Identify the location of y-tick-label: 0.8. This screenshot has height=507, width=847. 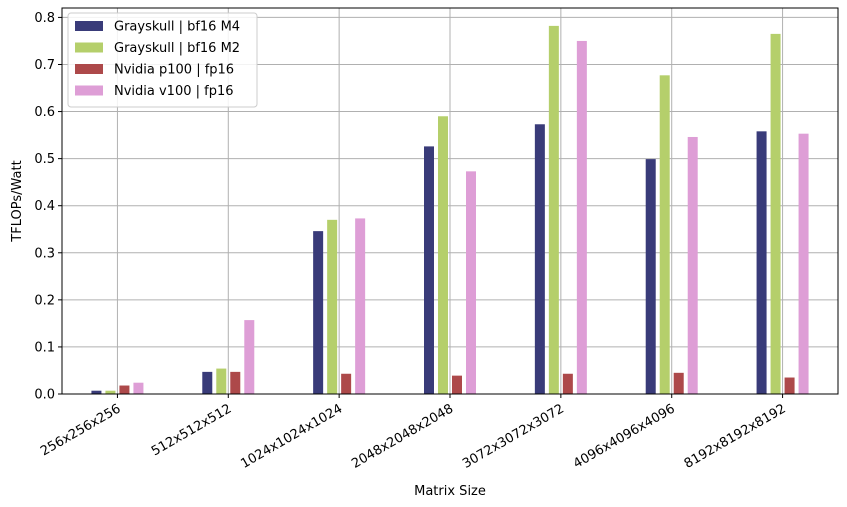
(44, 18).